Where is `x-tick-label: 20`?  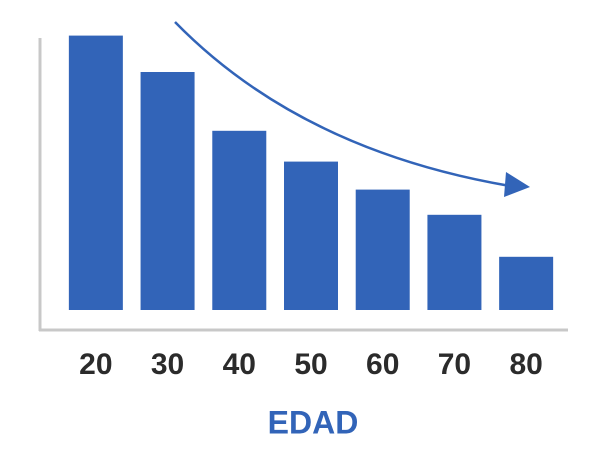
x-tick-label: 20 is located at coordinates (95, 364).